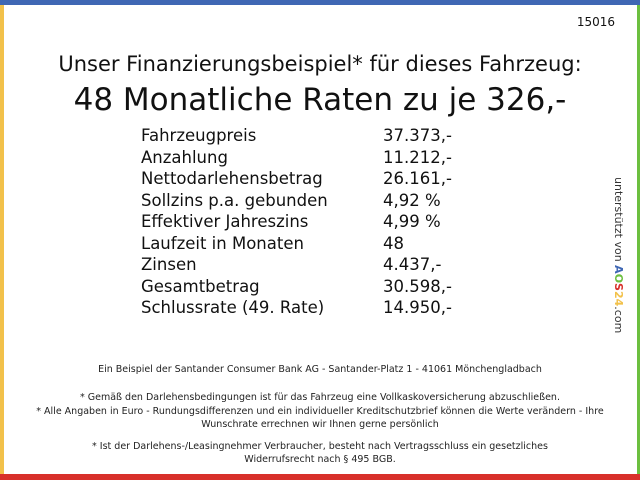  I want to click on vehicle-id: 15016, so click(595, 22).